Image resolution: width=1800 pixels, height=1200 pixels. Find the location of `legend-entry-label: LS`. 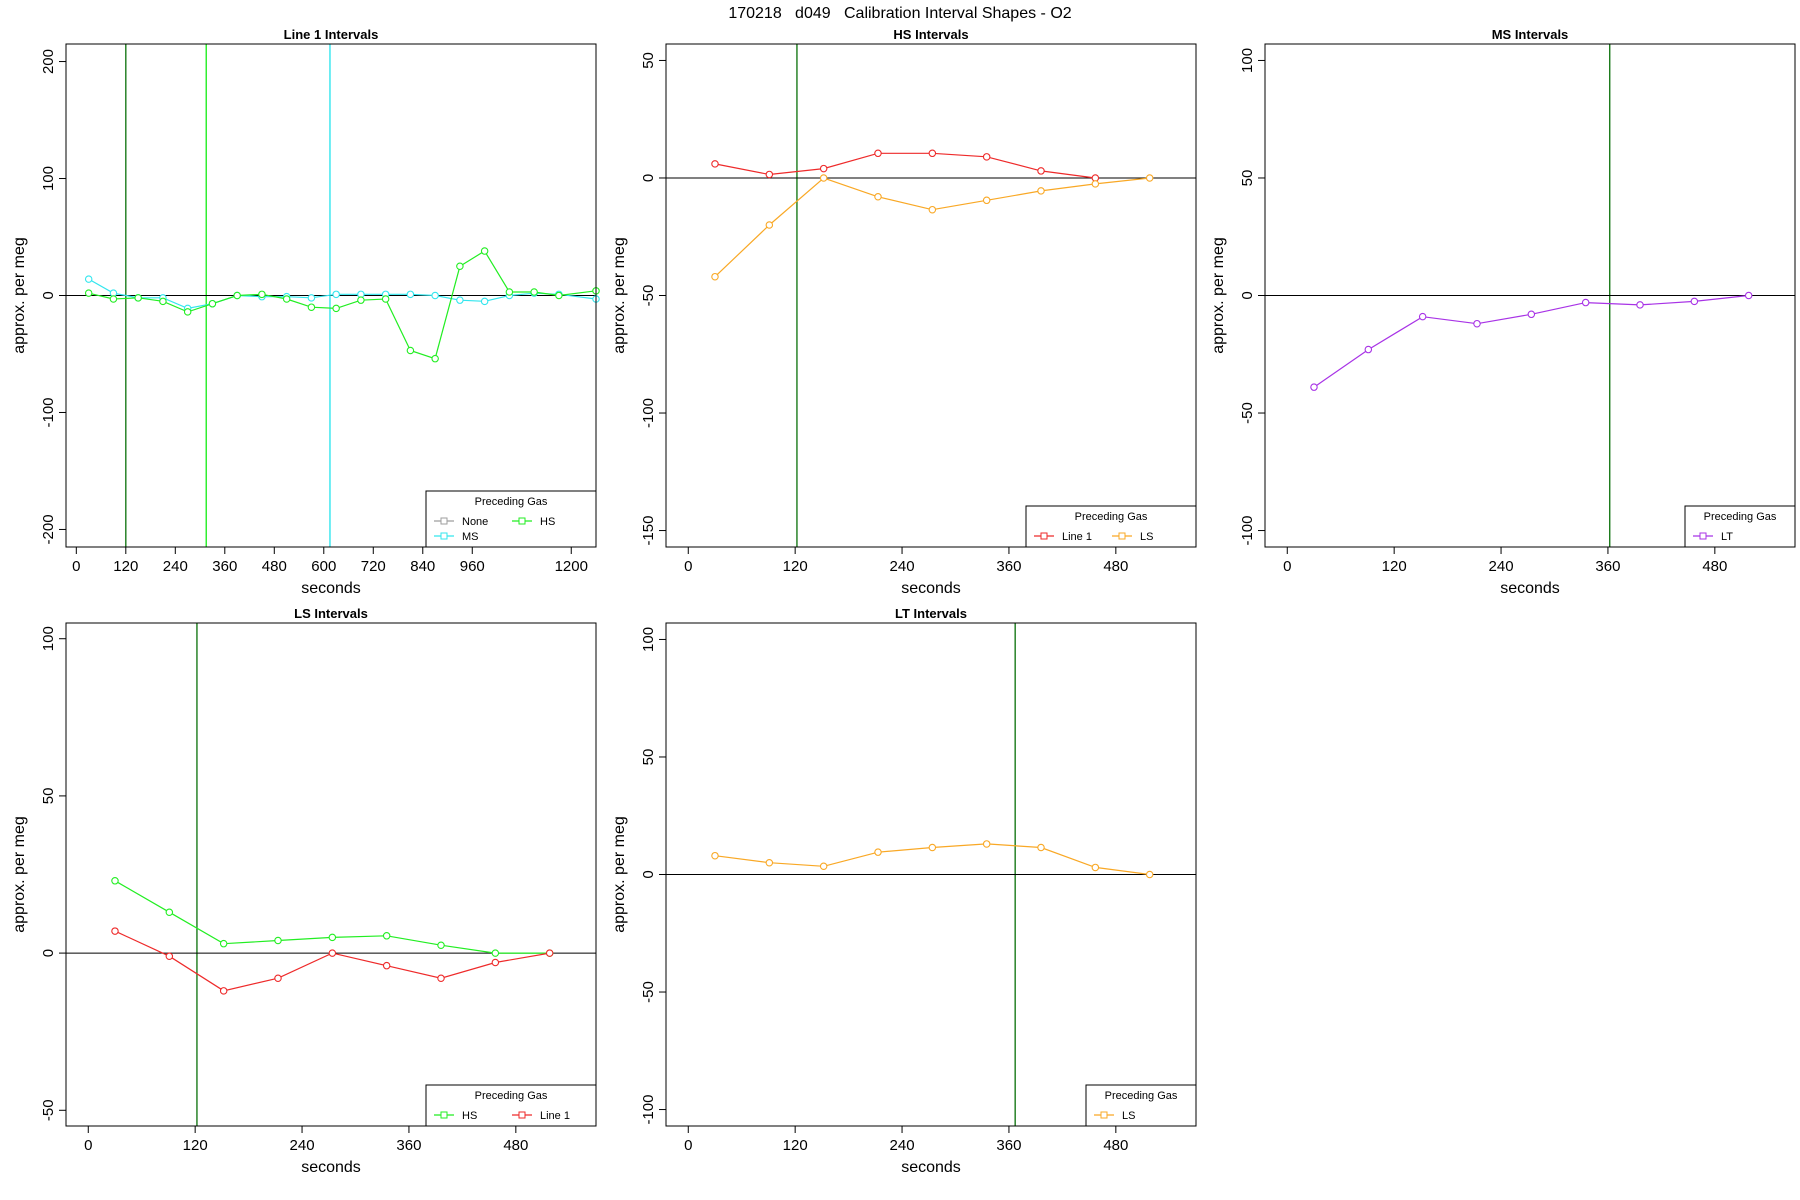

legend-entry-label: LS is located at coordinates (1146, 537).